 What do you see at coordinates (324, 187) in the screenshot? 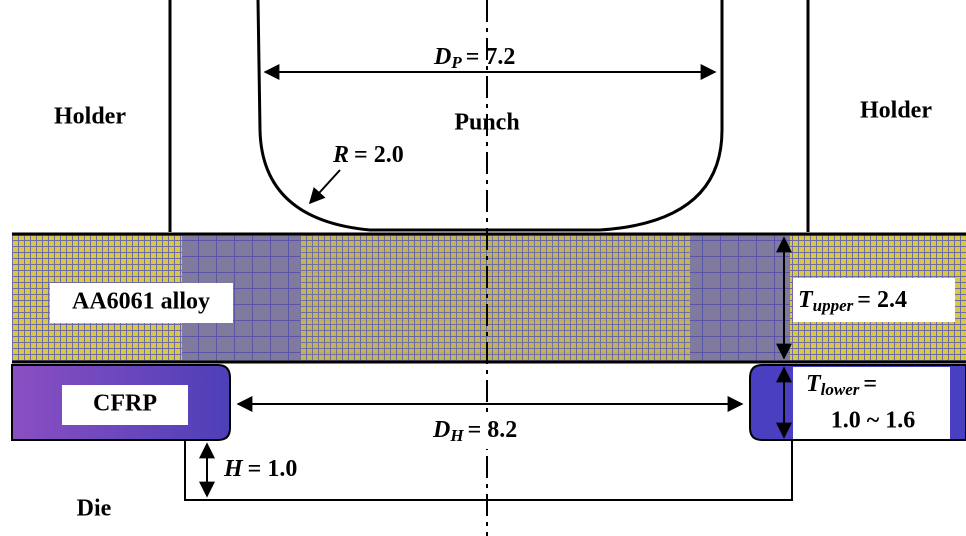
I see `radius-arrow` at bounding box center [324, 187].